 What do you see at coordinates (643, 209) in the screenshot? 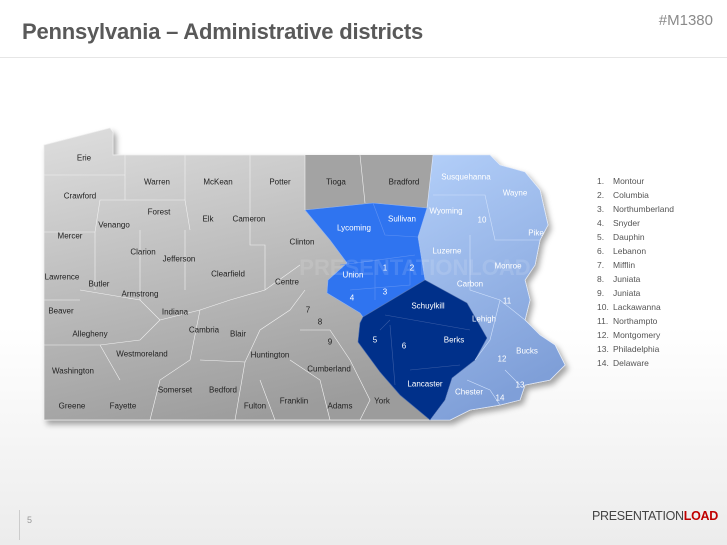
I see `legend-county: Northumberland` at bounding box center [643, 209].